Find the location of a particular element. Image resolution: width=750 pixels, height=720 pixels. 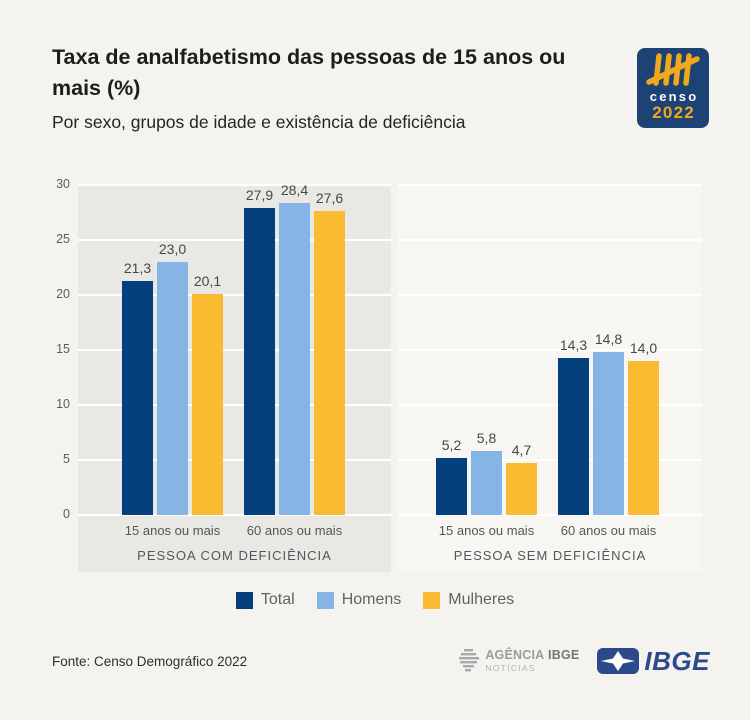

censo-2022-logo: censo 2022 is located at coordinates (673, 88).